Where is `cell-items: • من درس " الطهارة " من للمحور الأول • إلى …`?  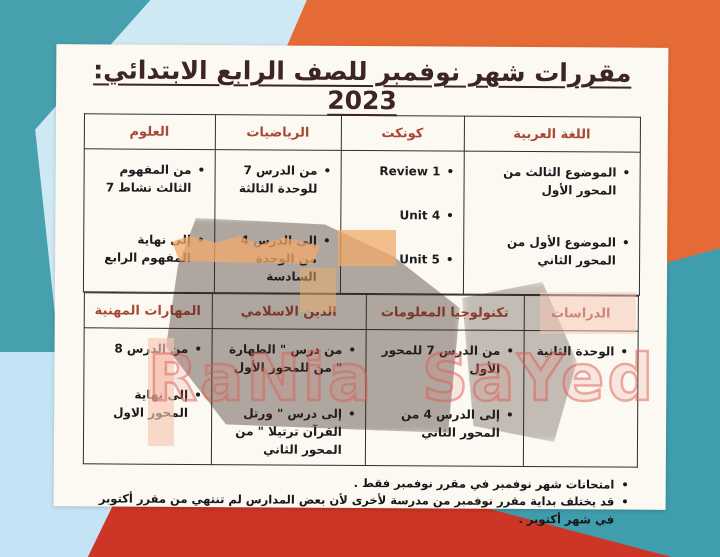
cell-items: • من درس " الطهارة " من للمحور الأول • إلى … is located at coordinates (288, 399).